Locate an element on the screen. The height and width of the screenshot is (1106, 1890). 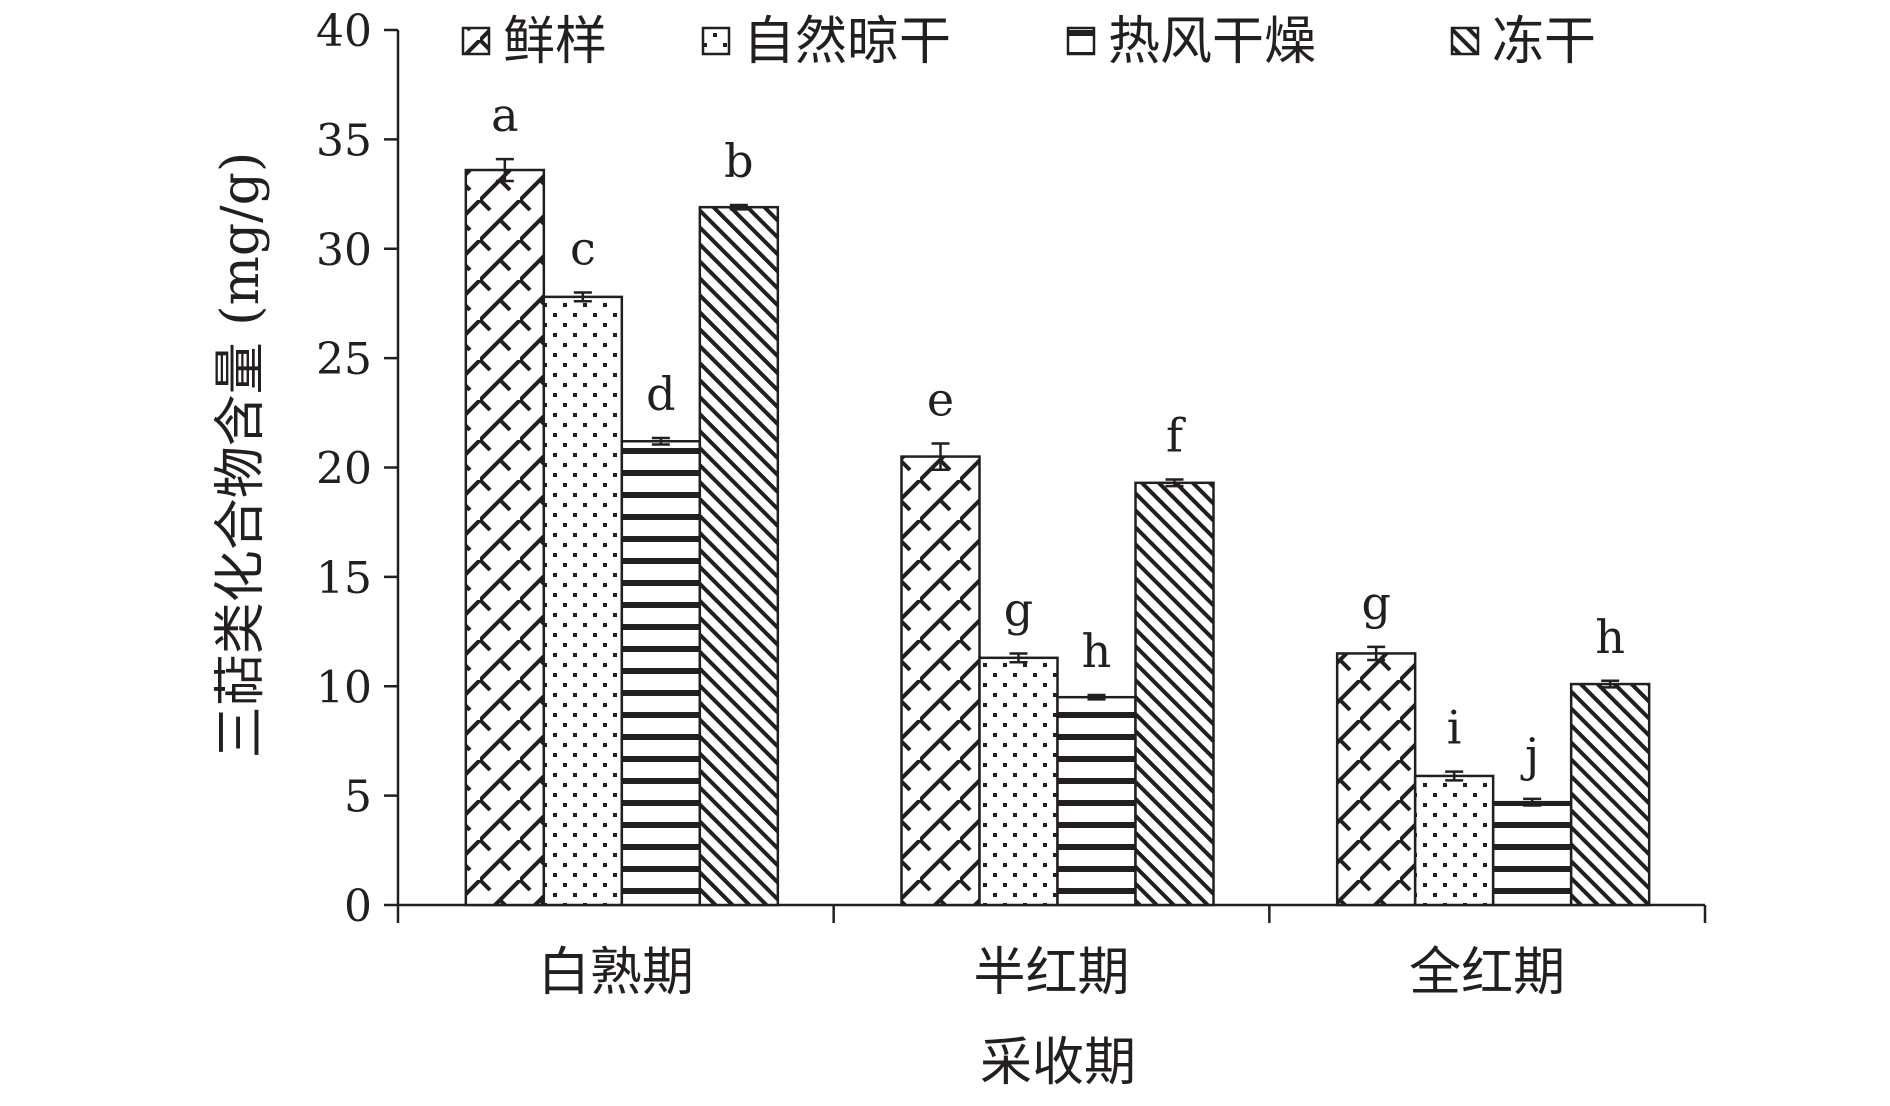
bar-冻干-白熟期 is located at coordinates (739, 556).